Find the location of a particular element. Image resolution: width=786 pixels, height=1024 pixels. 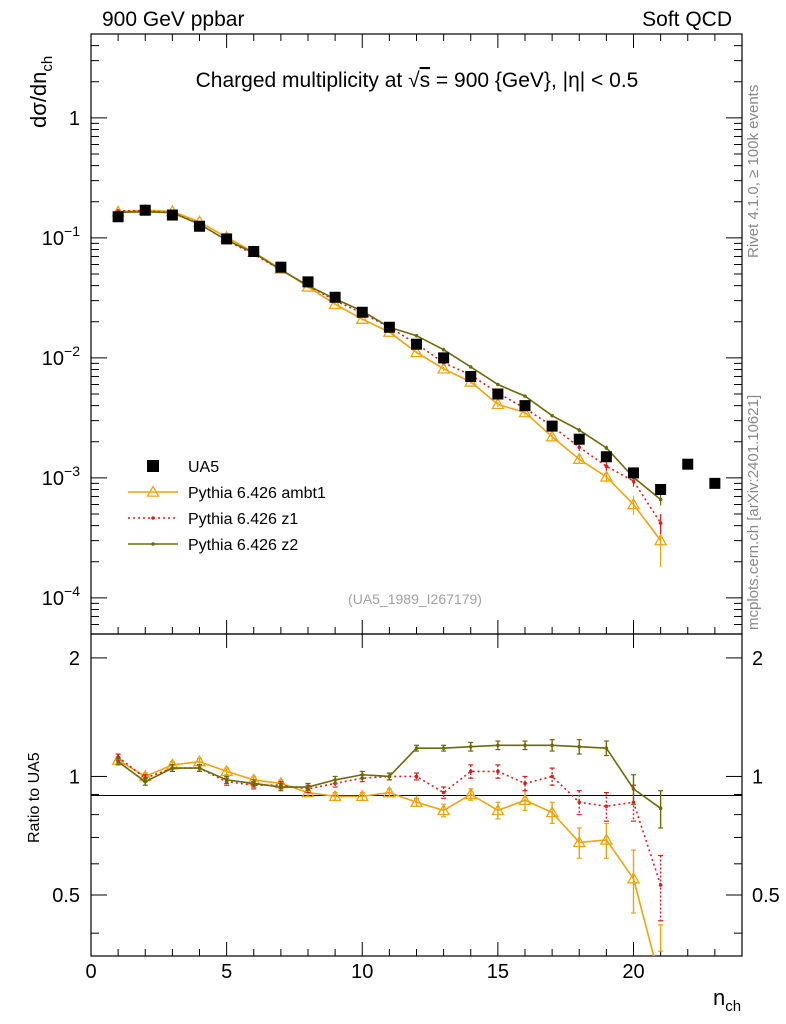

legend-item: Pythia 6.426 z1 is located at coordinates (213, 519).